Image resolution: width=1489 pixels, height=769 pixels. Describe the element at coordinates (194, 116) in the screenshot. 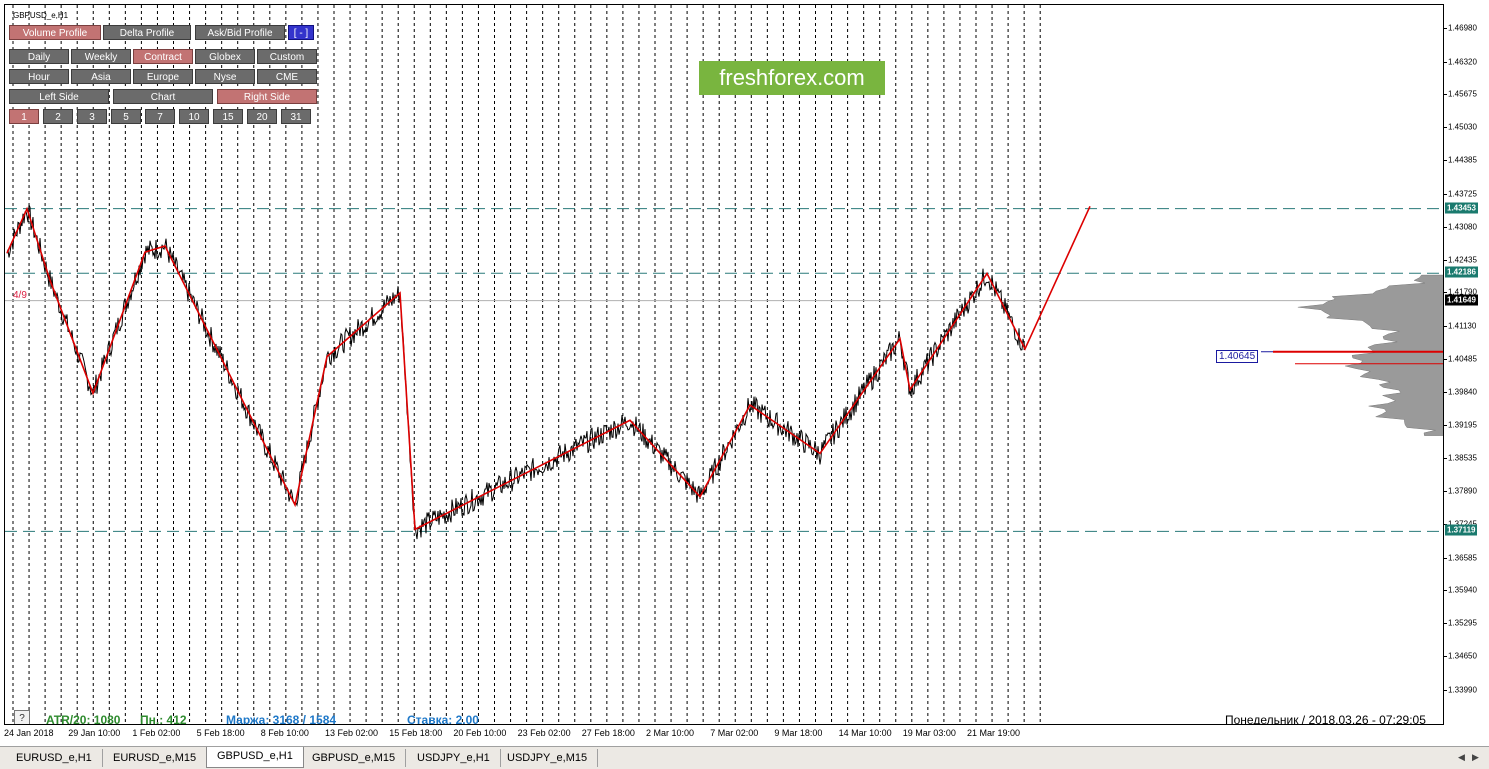

I see `toolbar-button-10: 10` at that location.